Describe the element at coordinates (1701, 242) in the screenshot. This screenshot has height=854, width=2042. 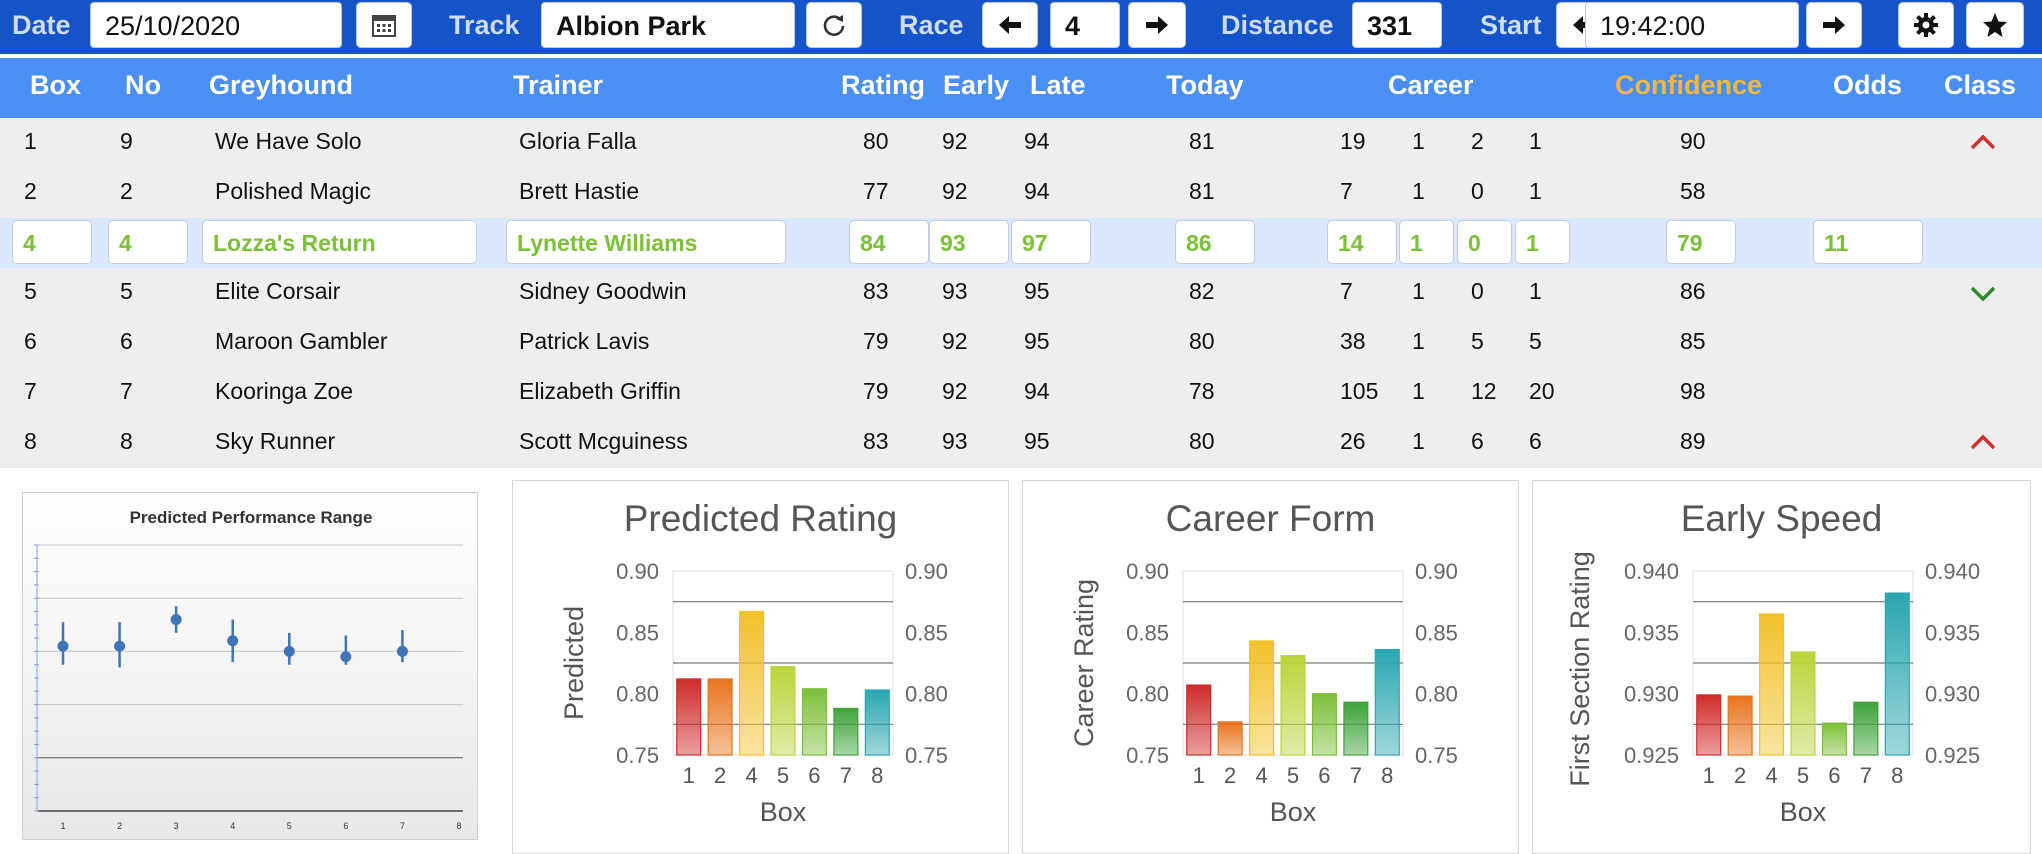
I see `cell-confidence: 79` at that location.